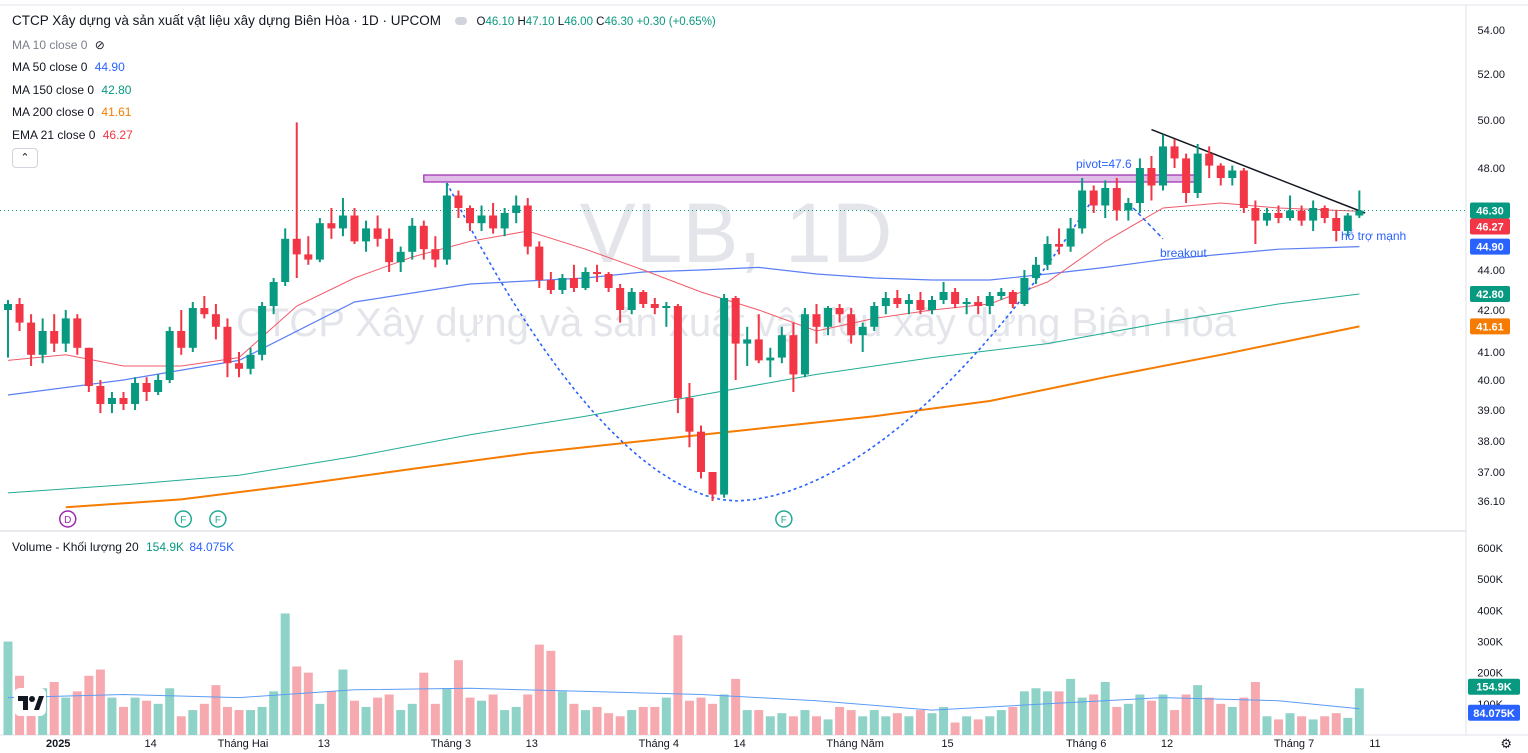 This screenshot has height=753, width=1528. Describe the element at coordinates (72, 135) in the screenshot. I see `indicator-ema21: EMA 21 close 0 46.27` at that location.